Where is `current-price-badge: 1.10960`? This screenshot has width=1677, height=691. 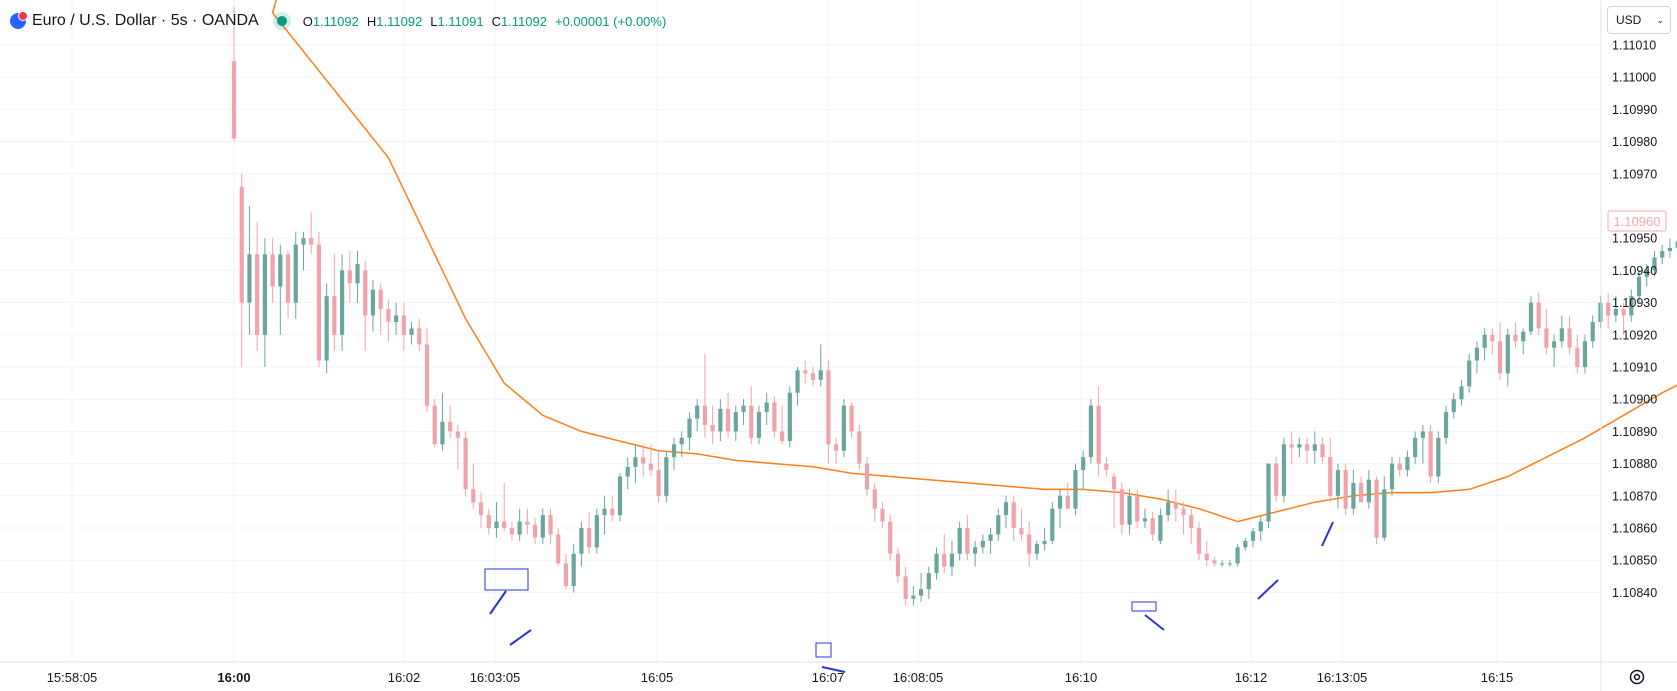
current-price-badge: 1.10960 is located at coordinates (1637, 221).